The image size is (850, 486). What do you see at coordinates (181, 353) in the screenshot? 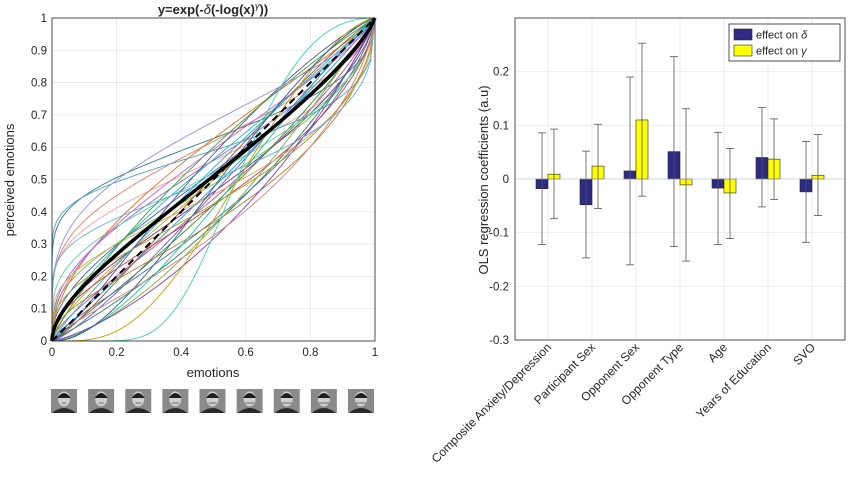
I see `curve-xtick-label: 0.4` at bounding box center [181, 353].